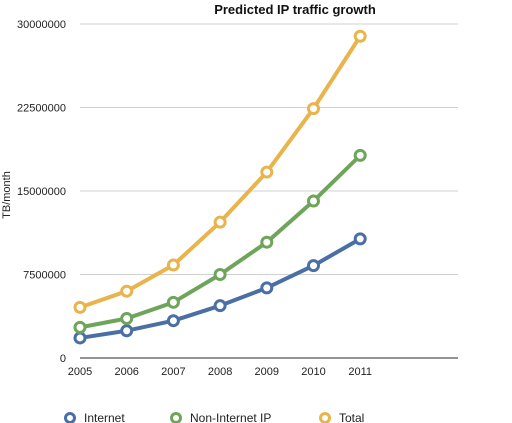  What do you see at coordinates (44, 276) in the screenshot?
I see `y-tick-label: 7500000` at bounding box center [44, 276].